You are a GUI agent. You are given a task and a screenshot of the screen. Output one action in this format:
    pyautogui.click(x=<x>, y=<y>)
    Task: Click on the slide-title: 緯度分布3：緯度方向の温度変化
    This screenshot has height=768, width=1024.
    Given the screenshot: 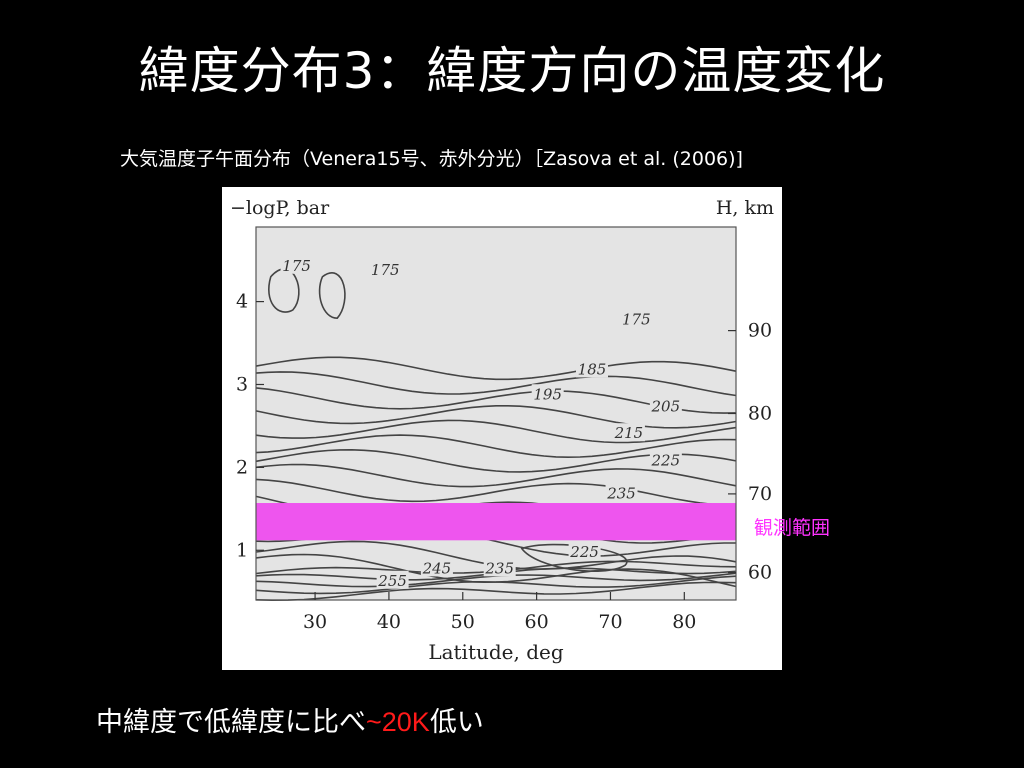 What is the action you would take?
    pyautogui.click(x=512, y=71)
    